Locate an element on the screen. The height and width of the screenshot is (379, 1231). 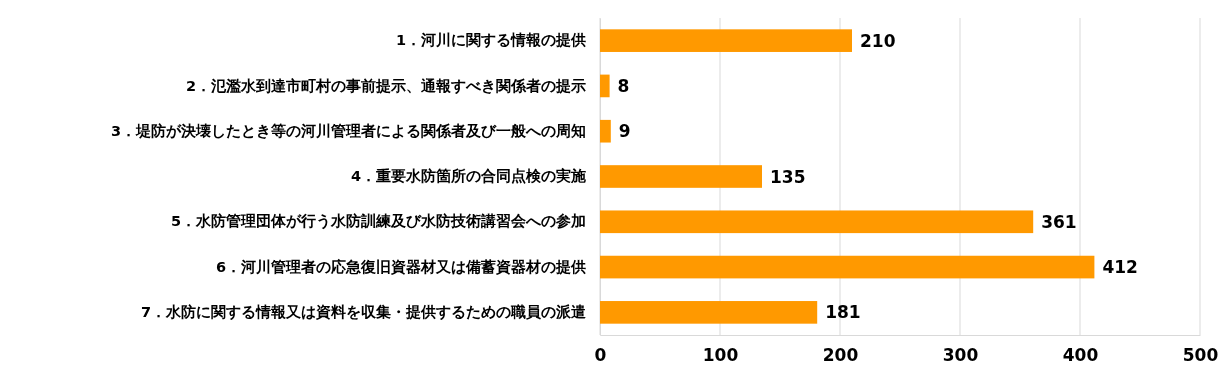
data-label: 9 is located at coordinates (624, 131).